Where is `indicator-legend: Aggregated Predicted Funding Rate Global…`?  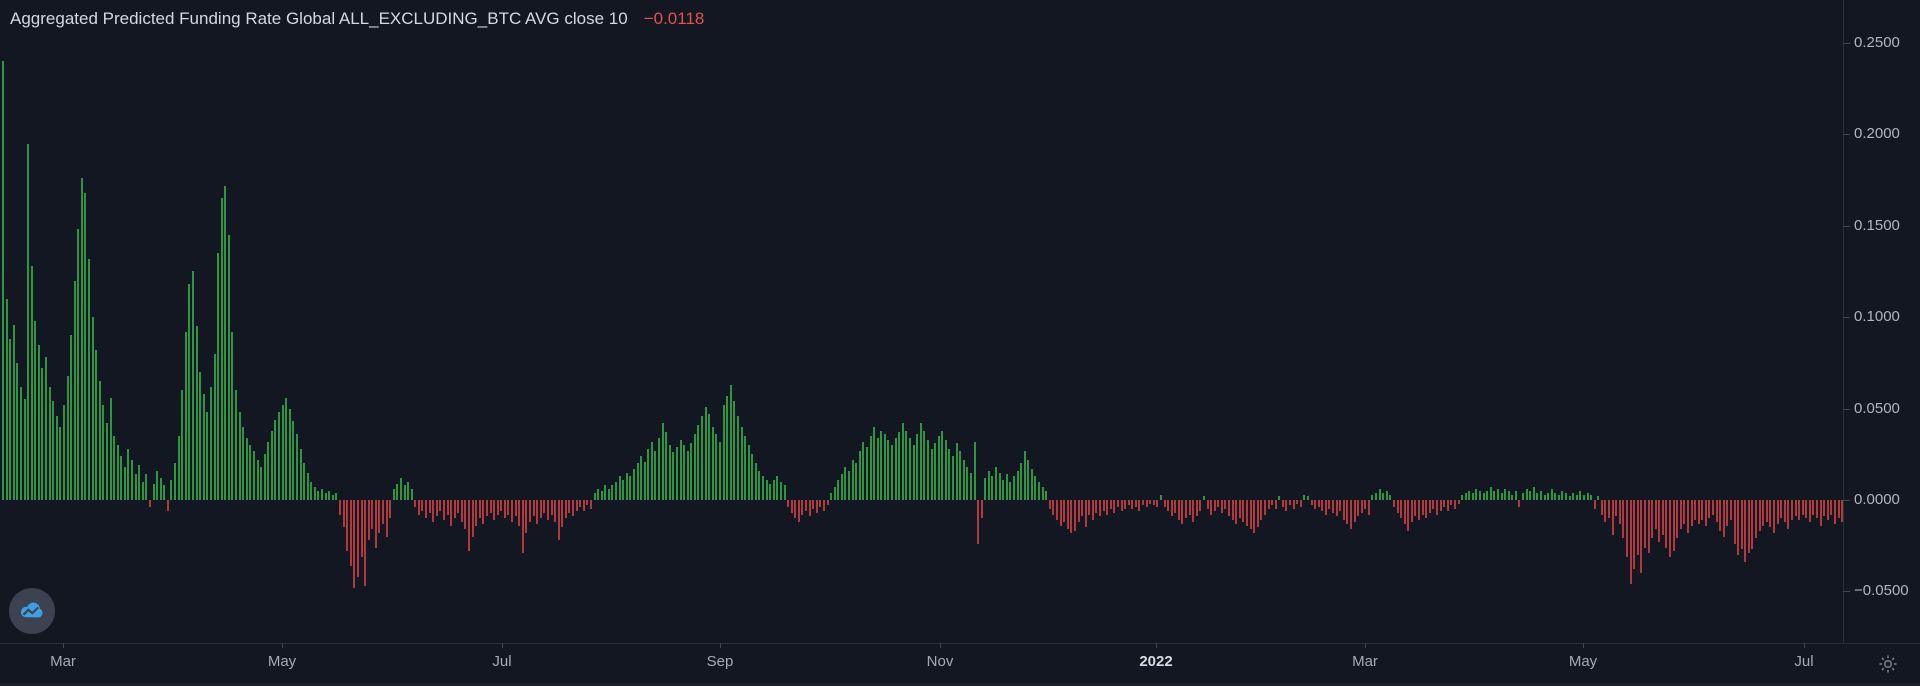
indicator-legend: Aggregated Predicted Funding Rate Global… is located at coordinates (357, 19).